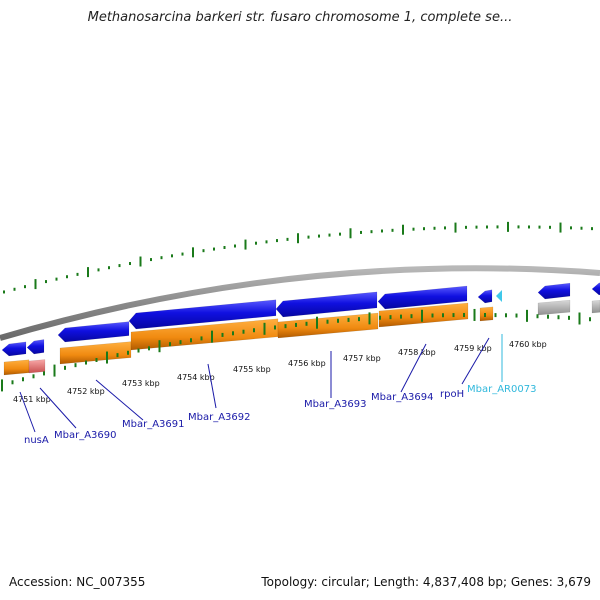 This screenshot has height=600, width=600. What do you see at coordinates (36, 440) in the screenshot?
I see `gene-label: nusA` at bounding box center [36, 440].